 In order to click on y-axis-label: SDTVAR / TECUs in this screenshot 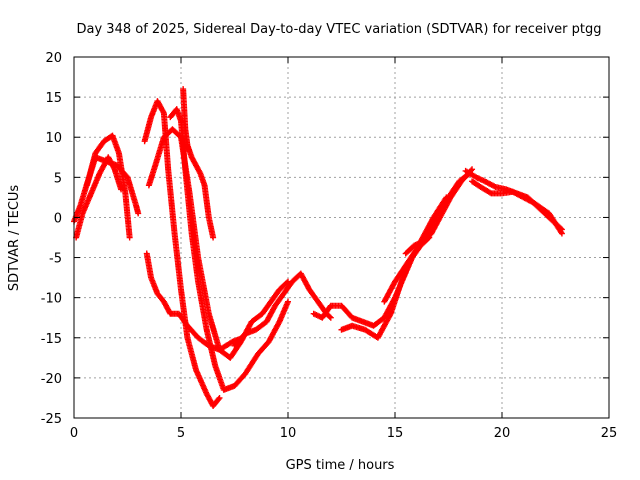, I will do `click(14, 238)`.